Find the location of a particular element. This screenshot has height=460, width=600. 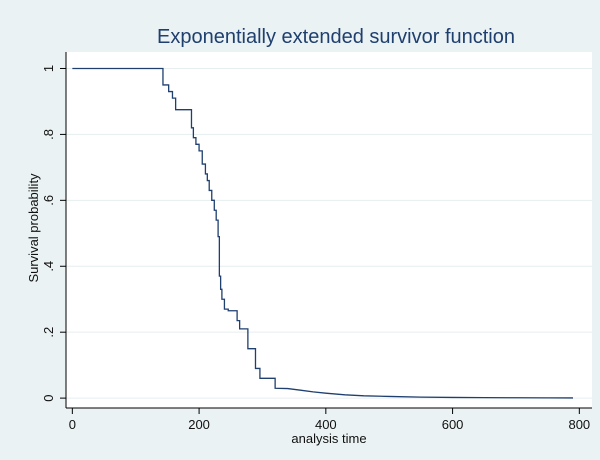

y-tick-label: .2 is located at coordinates (48, 332).